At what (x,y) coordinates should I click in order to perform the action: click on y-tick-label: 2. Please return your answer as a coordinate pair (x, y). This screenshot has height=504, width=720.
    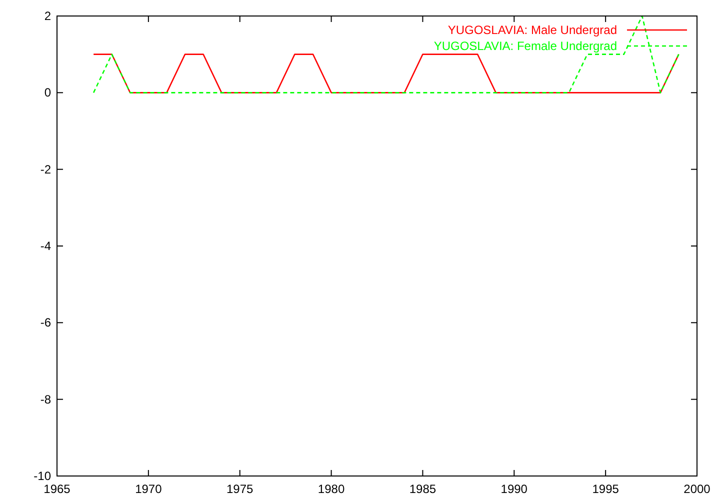
    Looking at the image, I should click on (48, 16).